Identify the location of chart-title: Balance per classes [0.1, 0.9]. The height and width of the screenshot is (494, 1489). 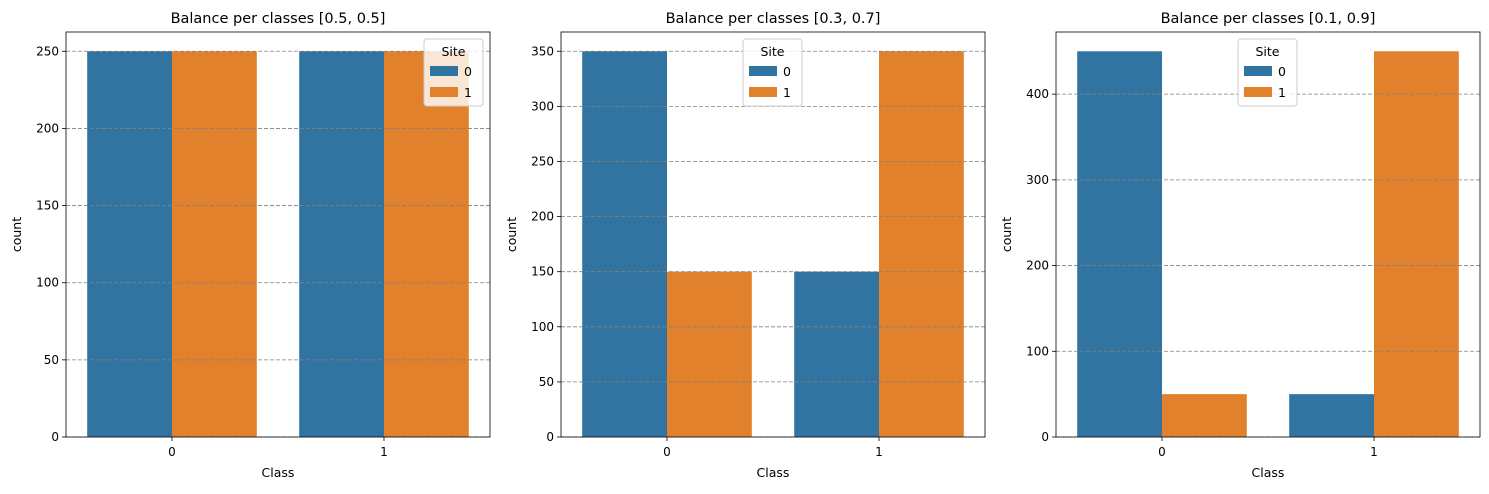
(1268, 19).